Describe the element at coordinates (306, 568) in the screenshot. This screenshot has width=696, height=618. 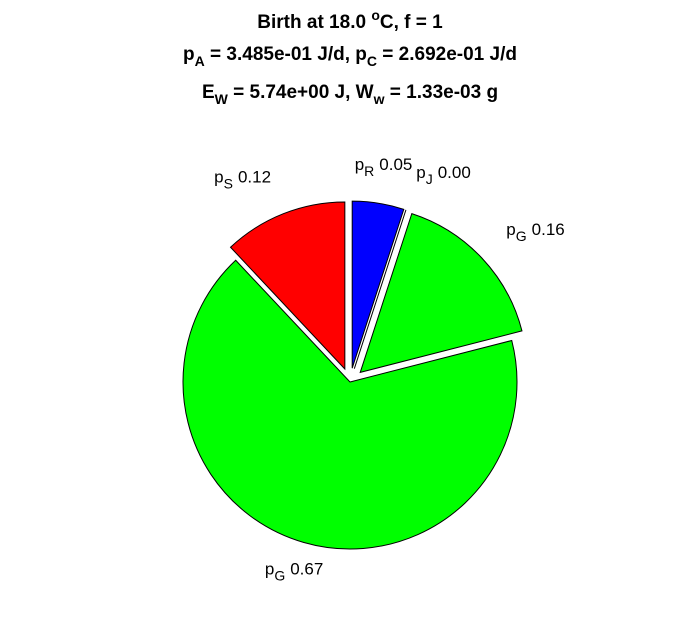
I see `label-value: 0.67` at that location.